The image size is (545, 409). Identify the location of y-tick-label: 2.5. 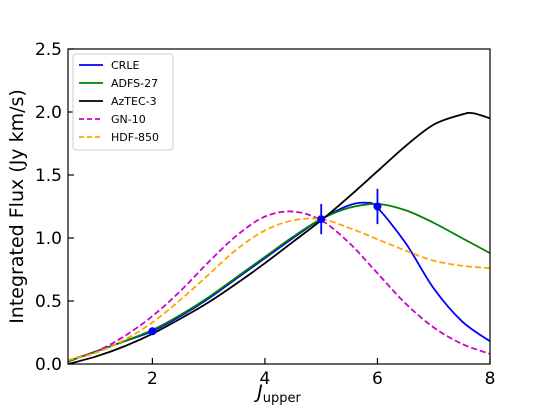
(48, 50).